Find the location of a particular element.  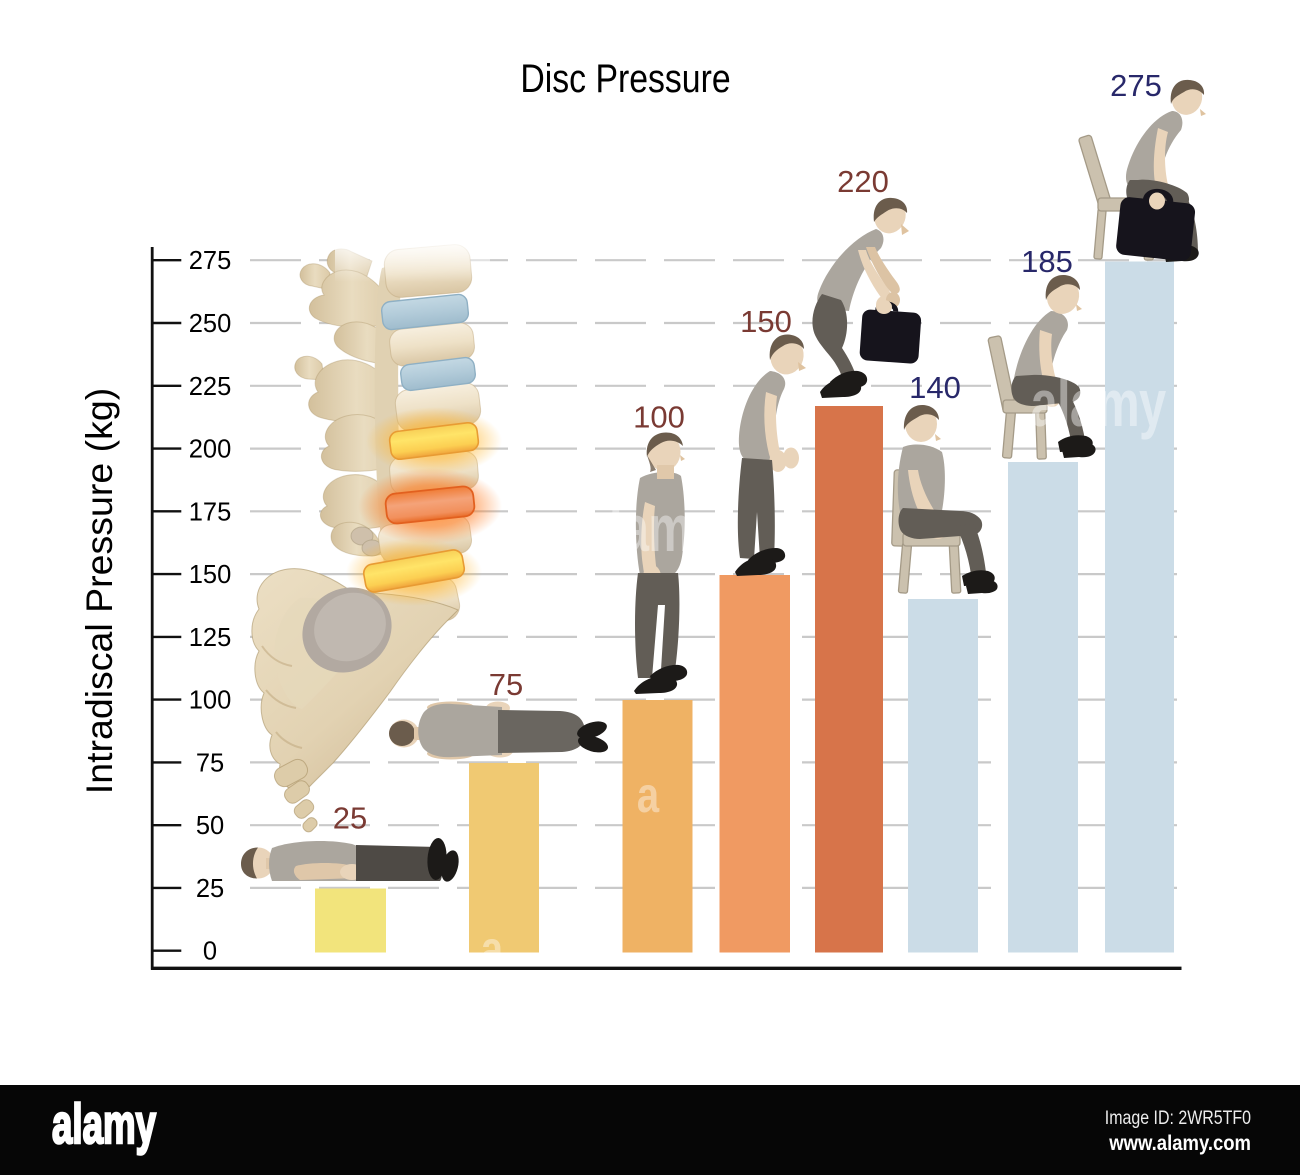

svg-text: 0 is located at coordinates (210, 952).